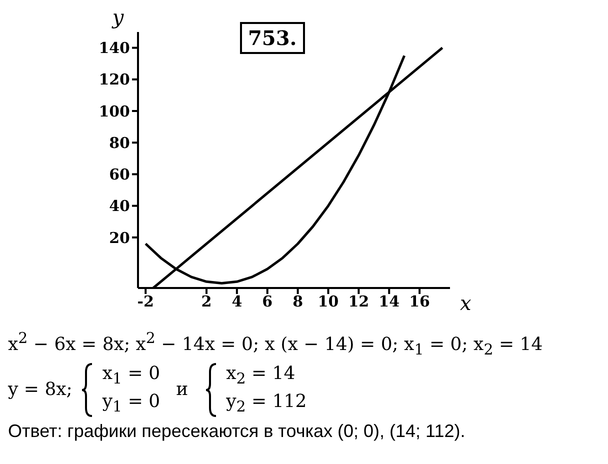 The height and width of the screenshot is (464, 608). I want to click on y-tick-label: 60, so click(119, 175).